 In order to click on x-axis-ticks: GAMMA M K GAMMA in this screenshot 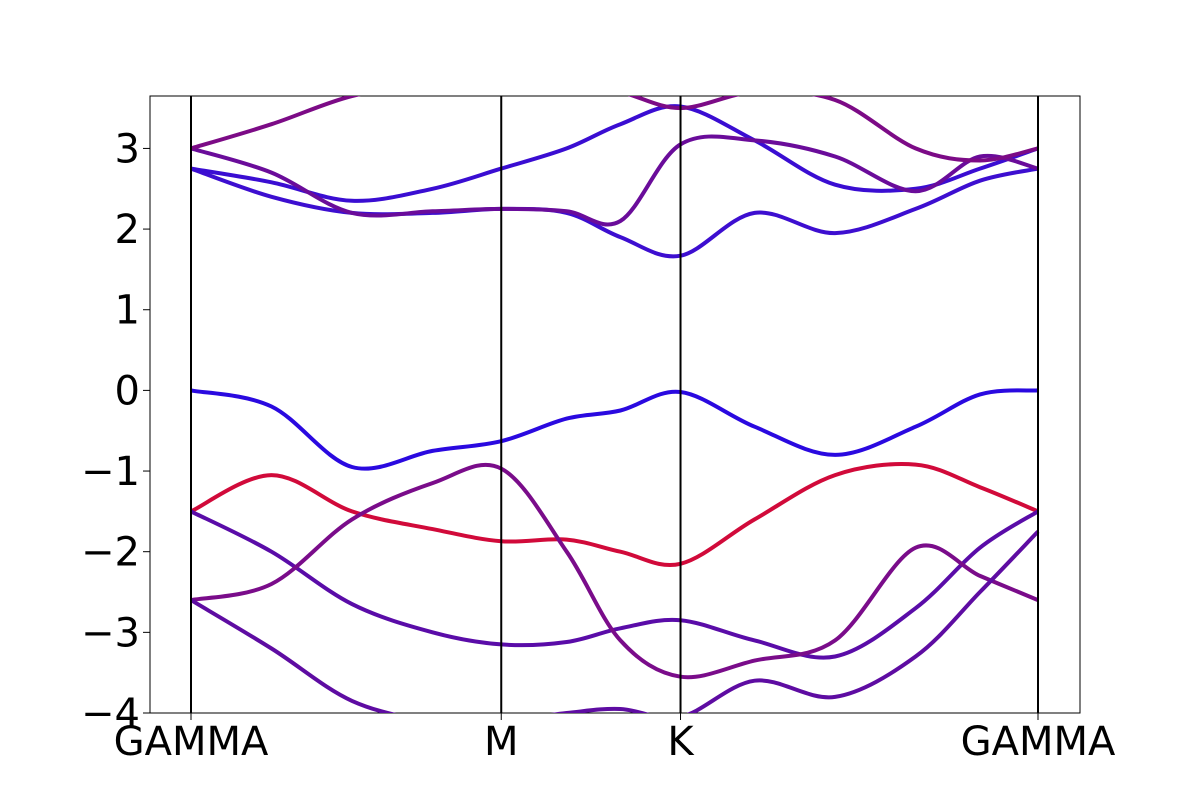, I will do `click(615, 739)`.